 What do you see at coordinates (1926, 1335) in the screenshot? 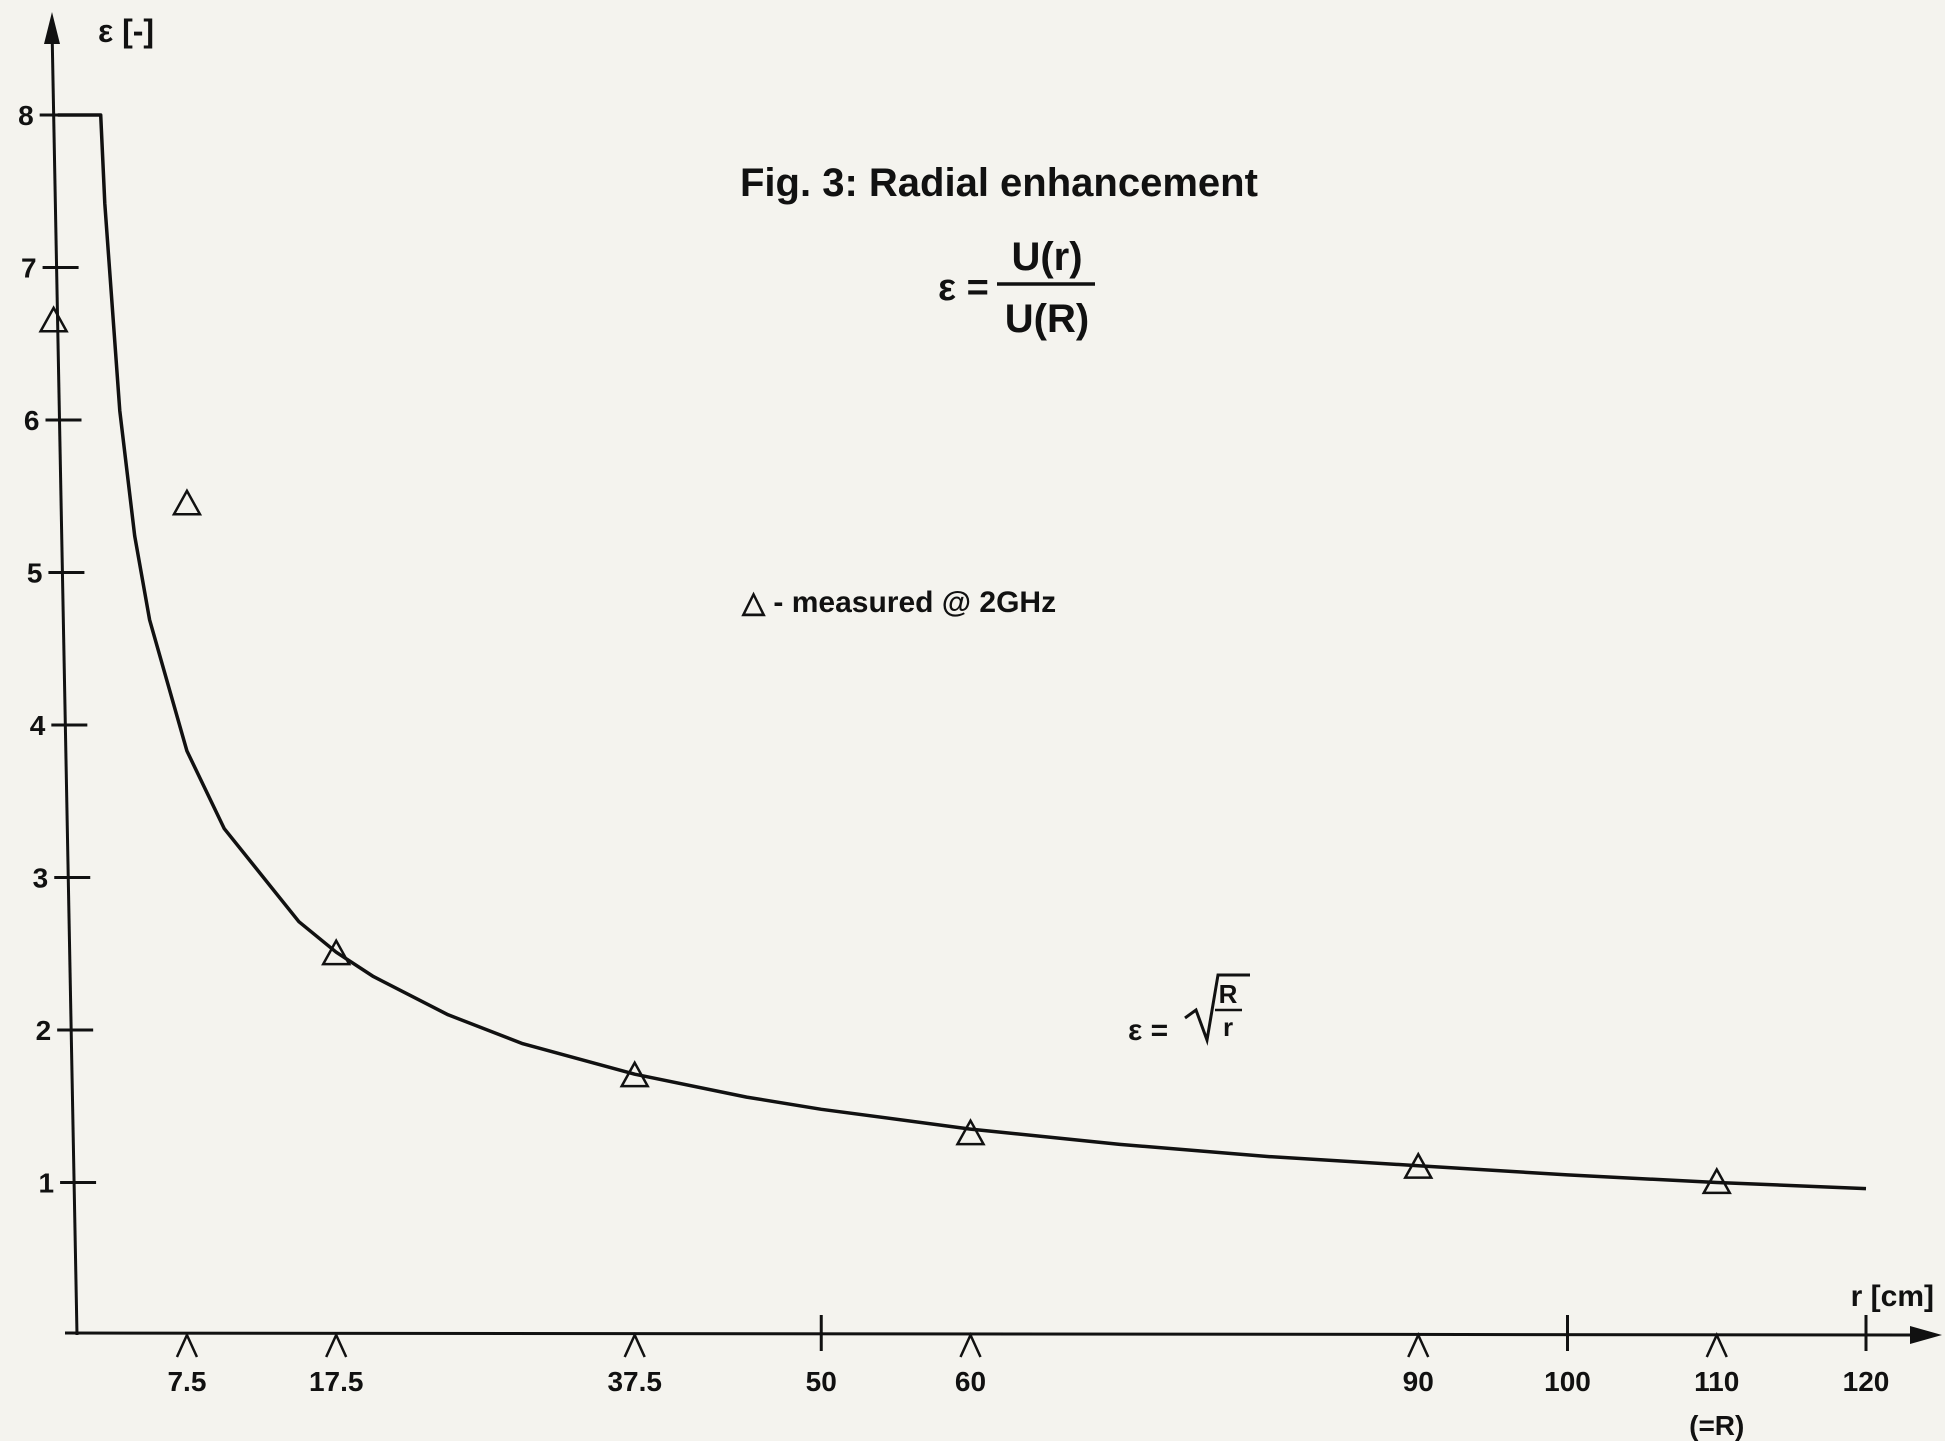
I see `x-axis-arrow` at bounding box center [1926, 1335].